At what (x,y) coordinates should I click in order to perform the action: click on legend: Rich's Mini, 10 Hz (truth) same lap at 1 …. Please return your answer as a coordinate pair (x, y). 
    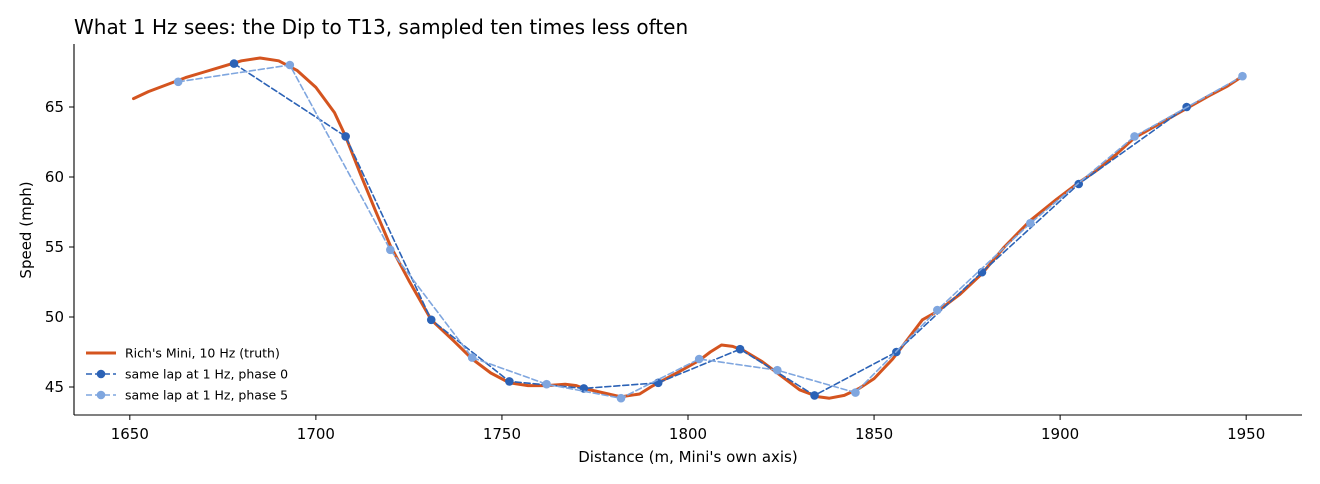
    Looking at the image, I should click on (187, 374).